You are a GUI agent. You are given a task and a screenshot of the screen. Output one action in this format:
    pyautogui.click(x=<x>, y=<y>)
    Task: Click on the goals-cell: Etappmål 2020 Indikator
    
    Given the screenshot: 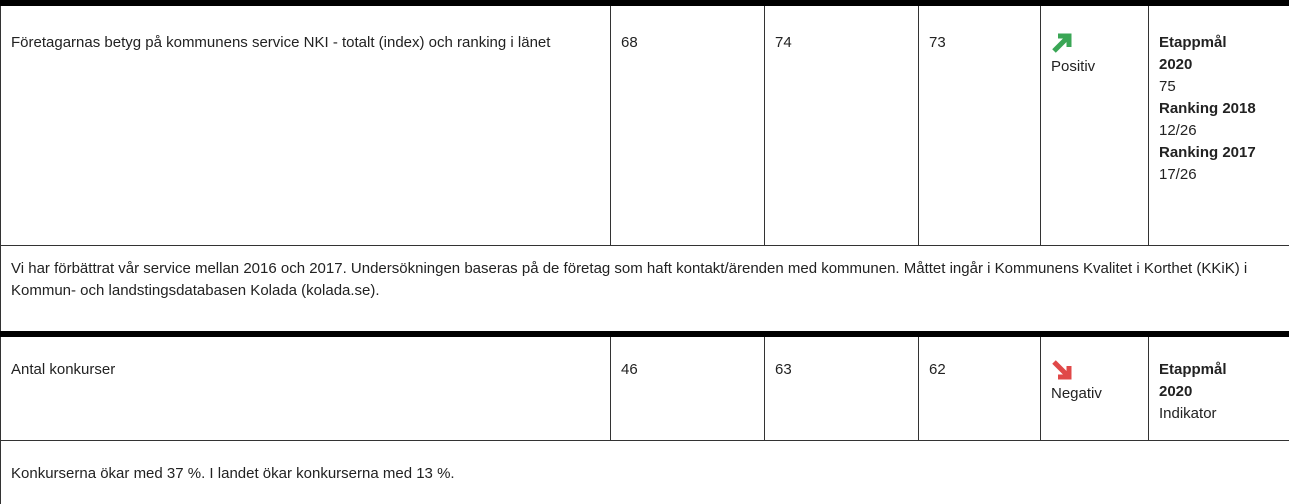 What is the action you would take?
    pyautogui.click(x=1218, y=388)
    